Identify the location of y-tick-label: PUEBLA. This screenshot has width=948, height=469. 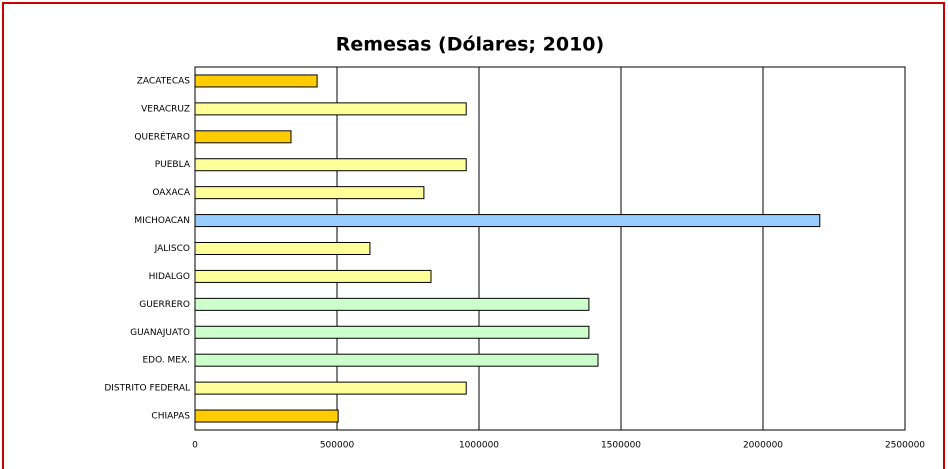
(173, 165).